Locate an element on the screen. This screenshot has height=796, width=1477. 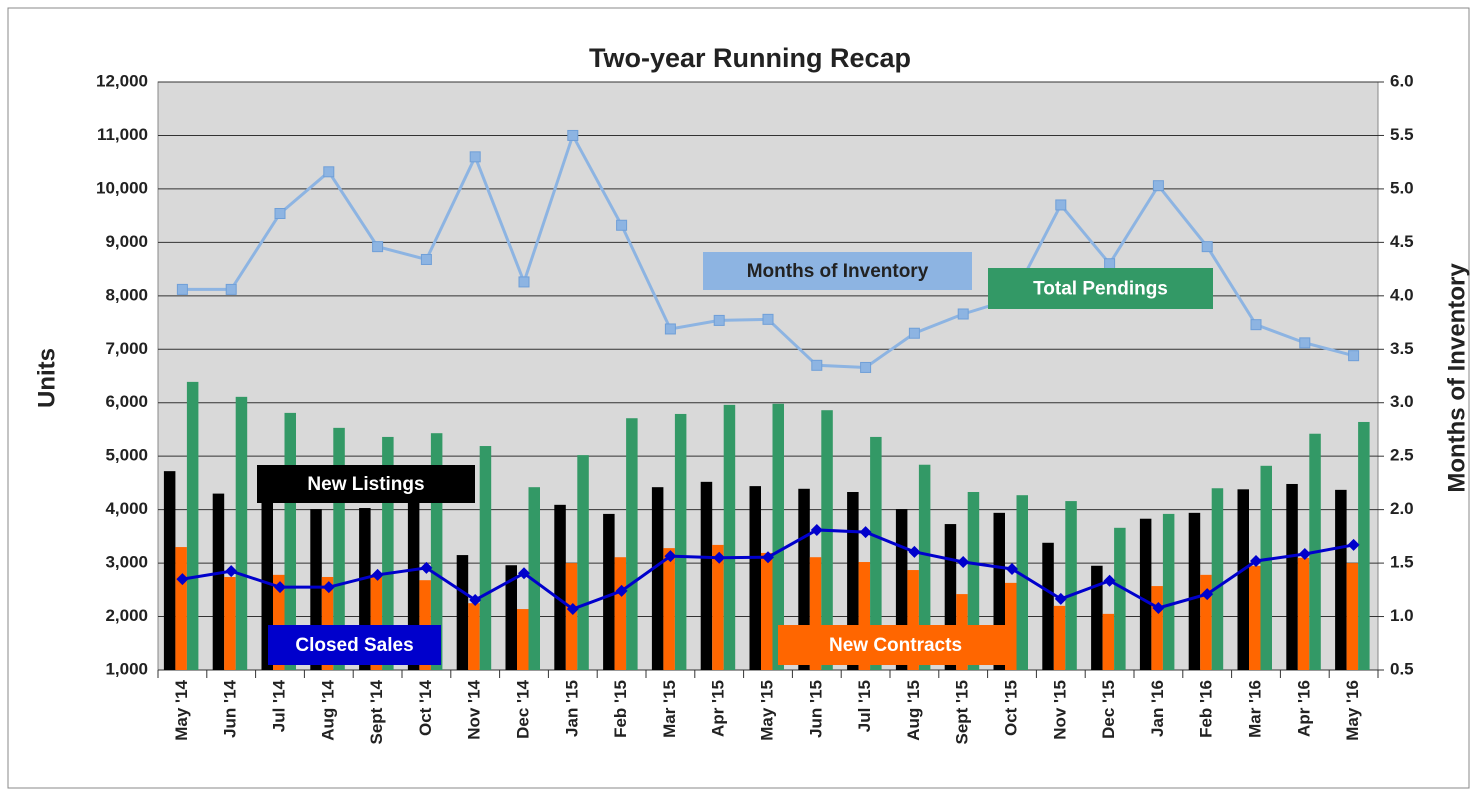
x-tick-label: Mar '15 is located at coordinates (669, 709).